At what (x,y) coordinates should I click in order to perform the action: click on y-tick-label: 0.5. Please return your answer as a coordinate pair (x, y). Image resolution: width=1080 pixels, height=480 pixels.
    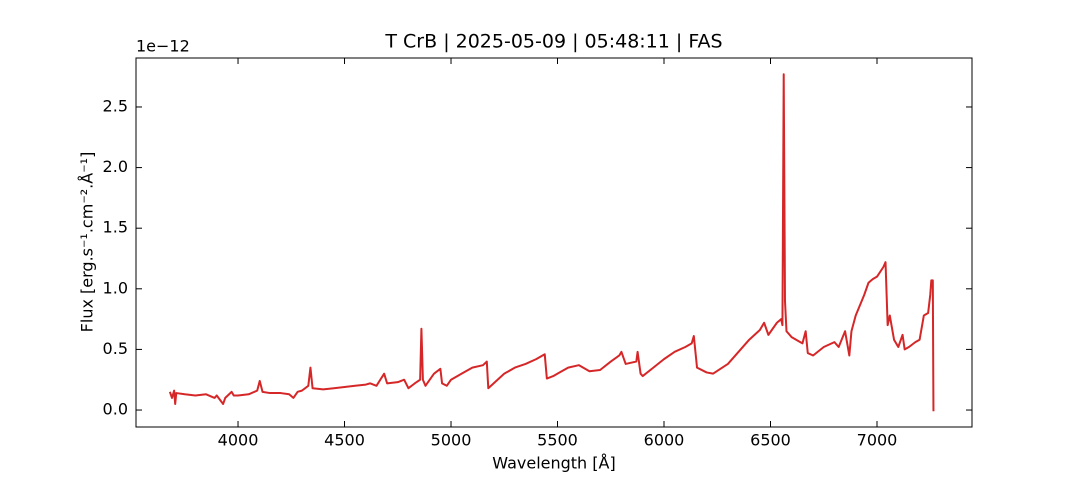
    Looking at the image, I should click on (115, 348).